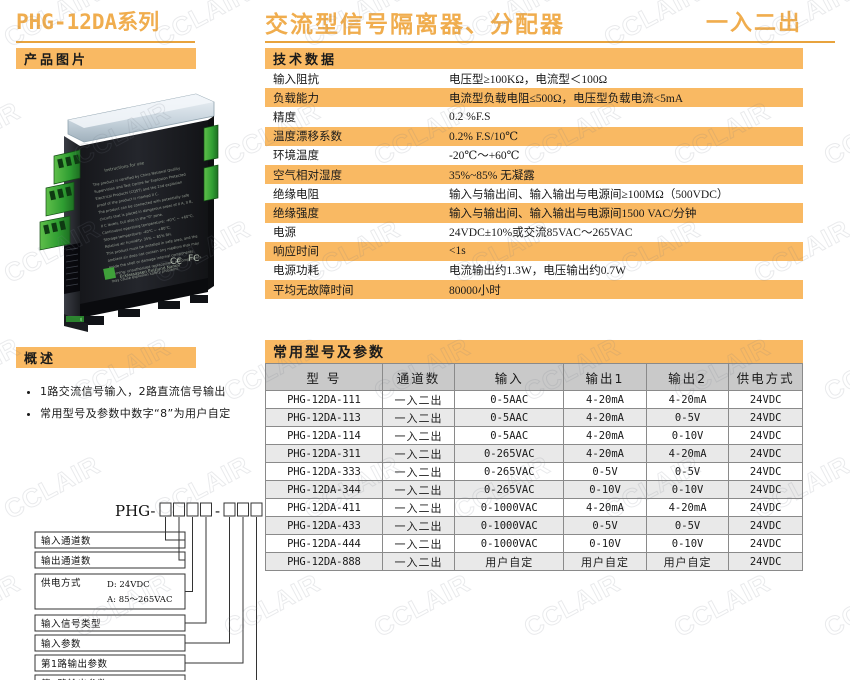 The image size is (850, 685). Describe the element at coordinates (534, 136) in the screenshot. I see `tech-data-row: 温度漂移系数 0.2% F.S/10℃` at that location.